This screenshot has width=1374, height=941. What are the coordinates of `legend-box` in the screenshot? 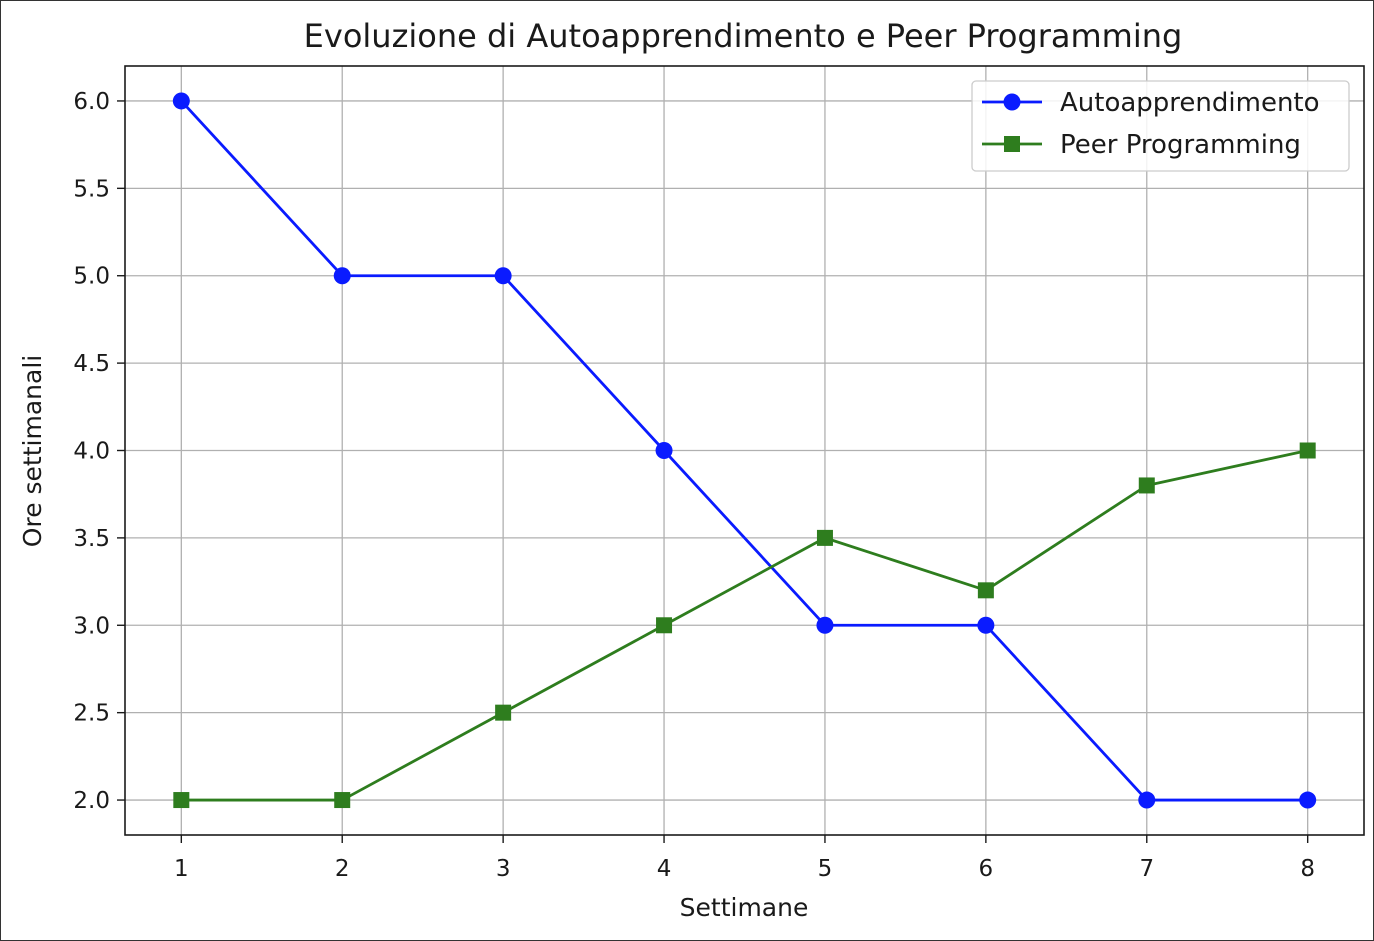 It's located at (1160, 126).